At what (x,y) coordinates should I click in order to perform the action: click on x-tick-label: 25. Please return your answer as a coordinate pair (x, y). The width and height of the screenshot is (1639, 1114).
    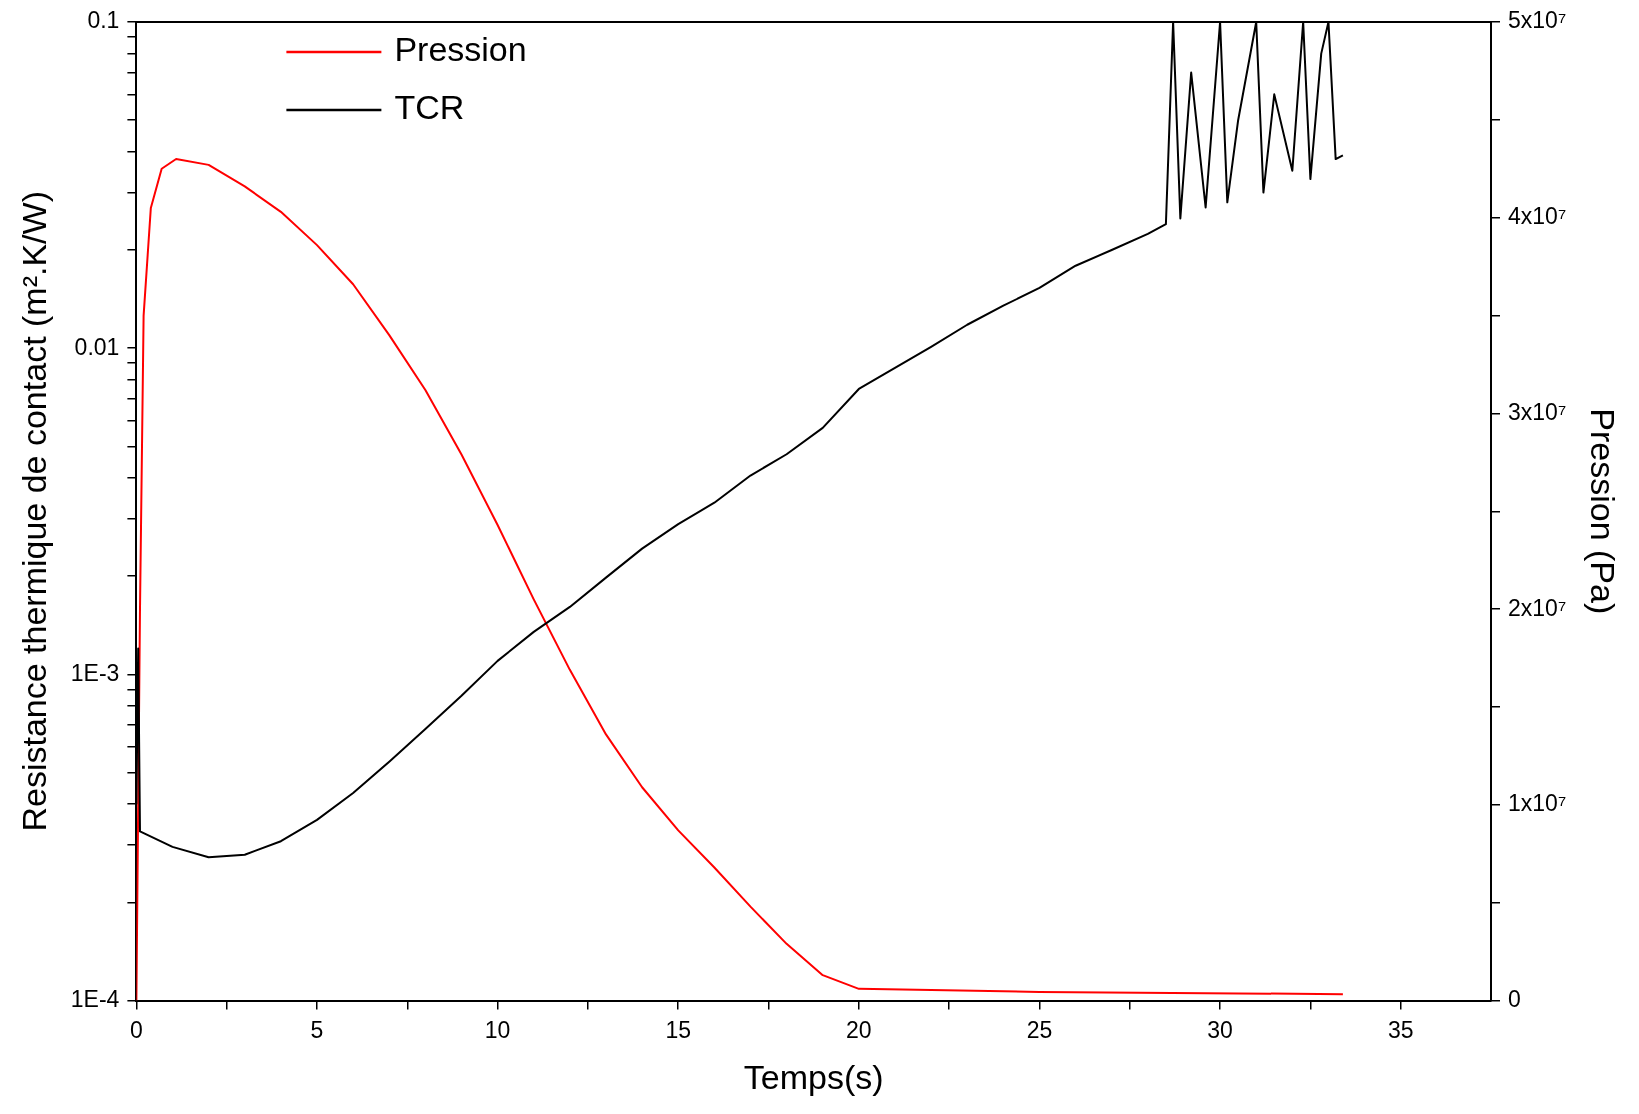
    Looking at the image, I should click on (1039, 1029).